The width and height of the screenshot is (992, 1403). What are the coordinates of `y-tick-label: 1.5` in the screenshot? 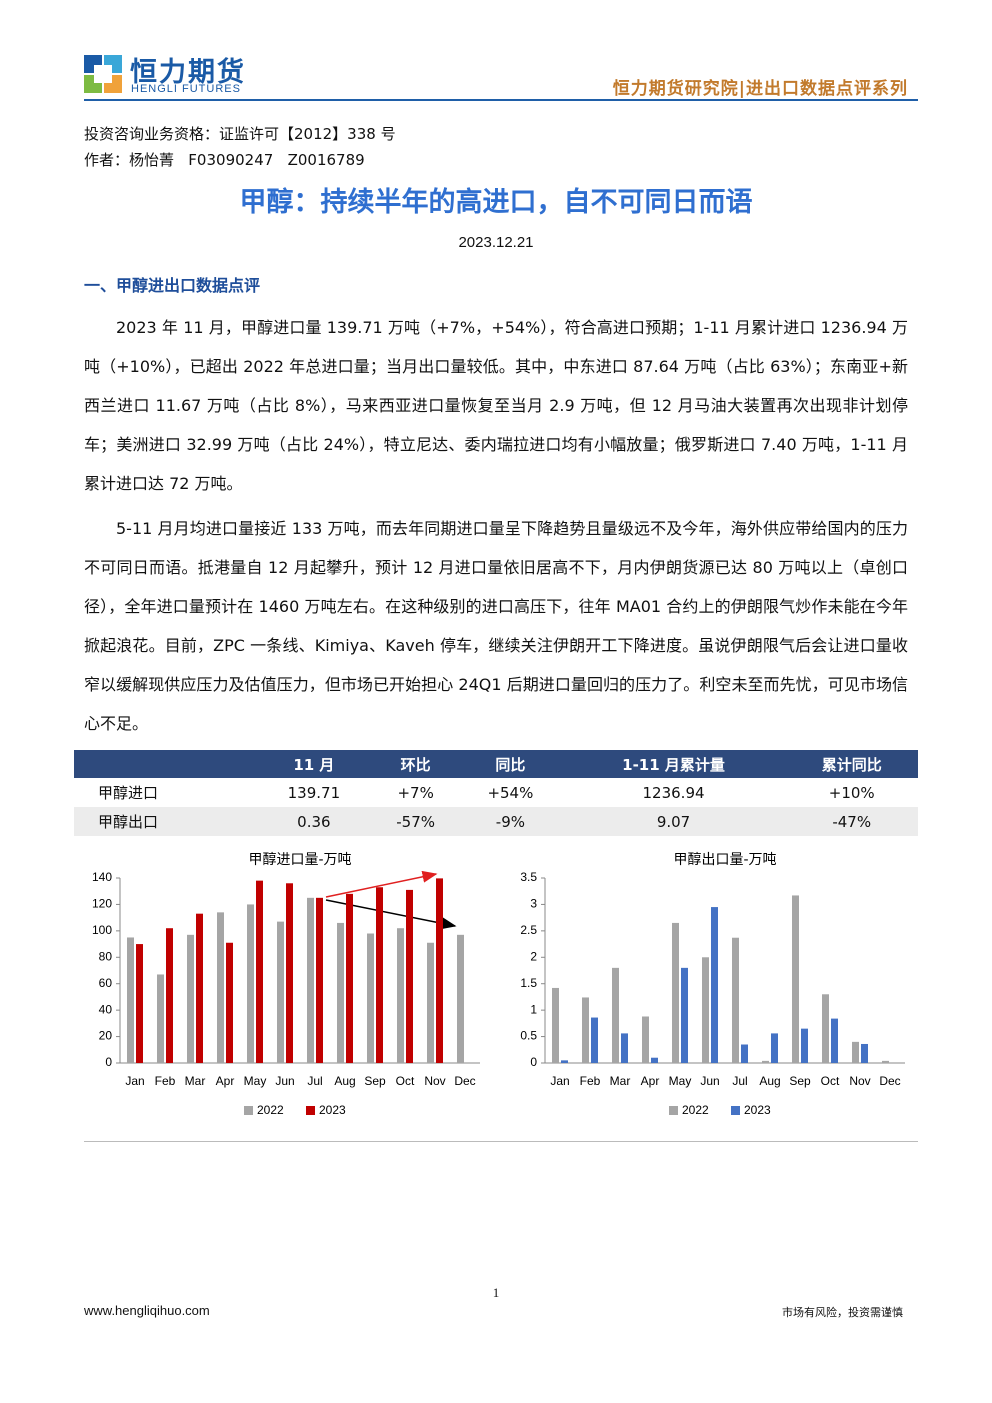 It's located at (528, 983).